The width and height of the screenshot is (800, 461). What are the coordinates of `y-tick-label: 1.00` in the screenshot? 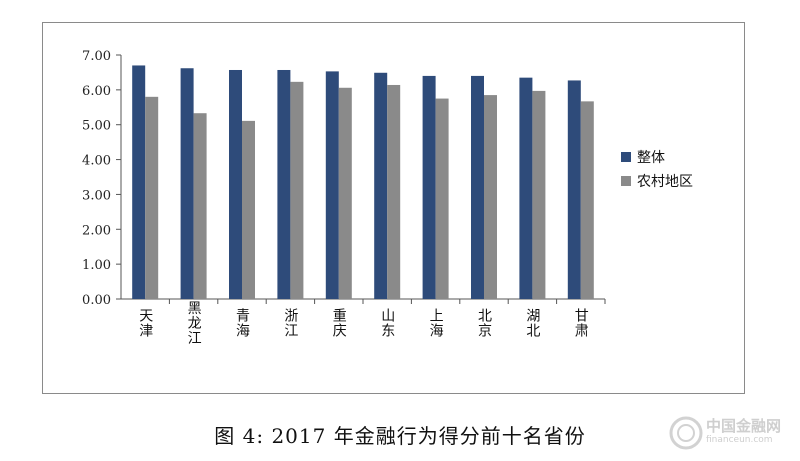 It's located at (96, 265).